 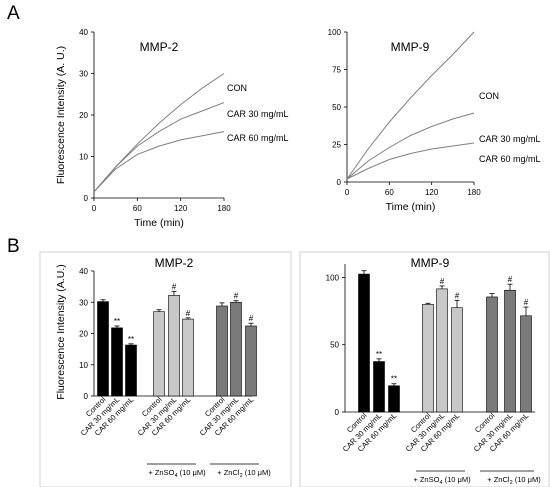 I want to click on y-tick-label: 30, so click(x=83, y=74).